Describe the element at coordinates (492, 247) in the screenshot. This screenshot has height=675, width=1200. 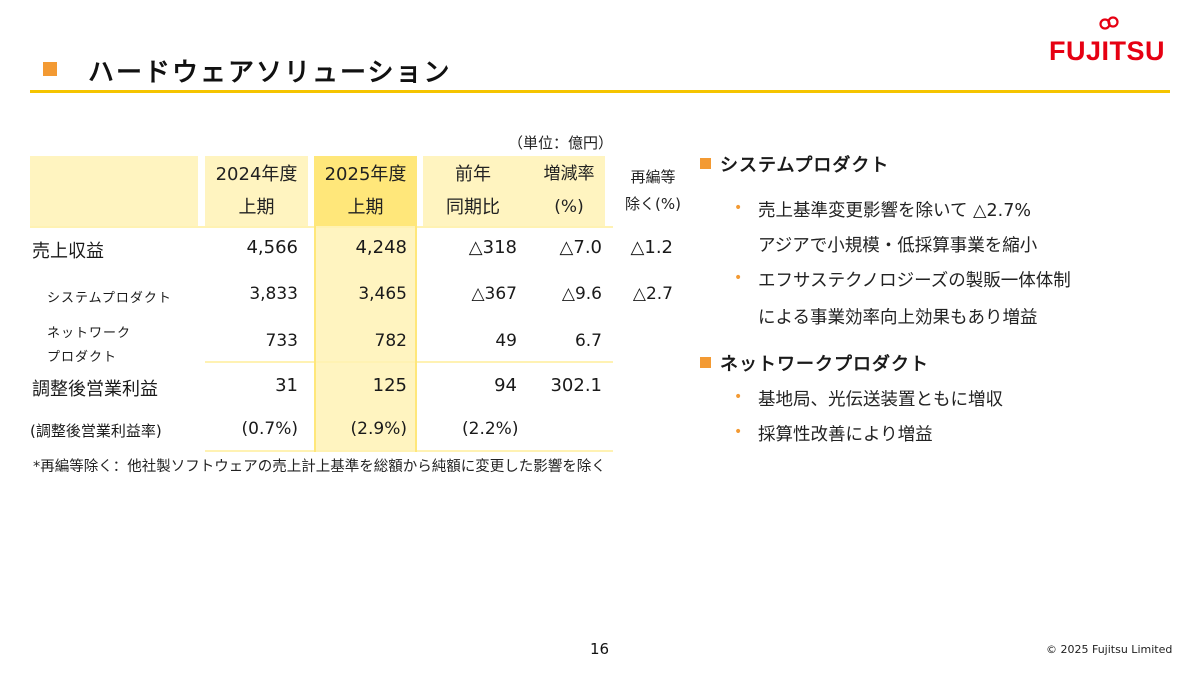
I see `table-cell: △318` at that location.